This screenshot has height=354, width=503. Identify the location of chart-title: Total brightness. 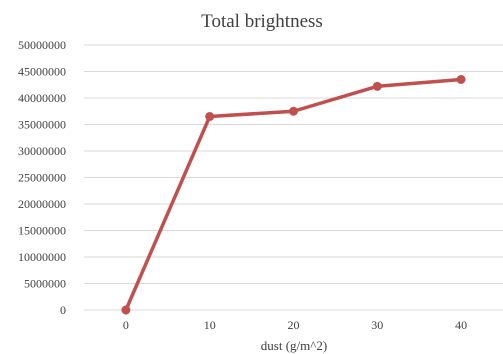
(262, 21).